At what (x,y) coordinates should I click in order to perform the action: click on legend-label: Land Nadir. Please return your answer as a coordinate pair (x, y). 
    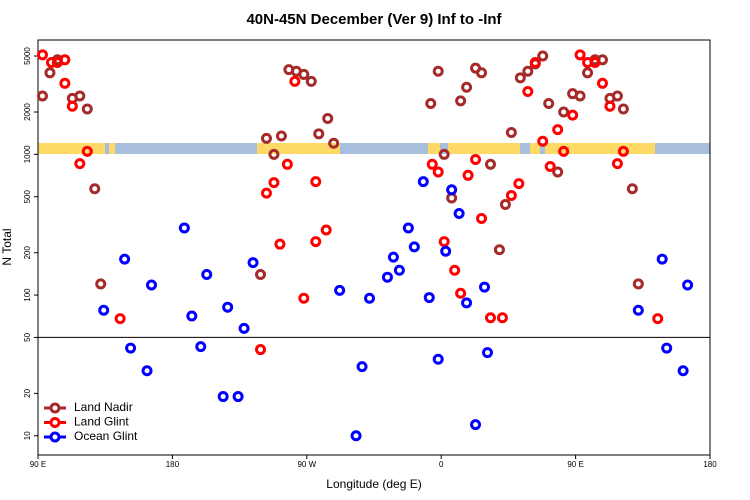
    Looking at the image, I should click on (103, 407).